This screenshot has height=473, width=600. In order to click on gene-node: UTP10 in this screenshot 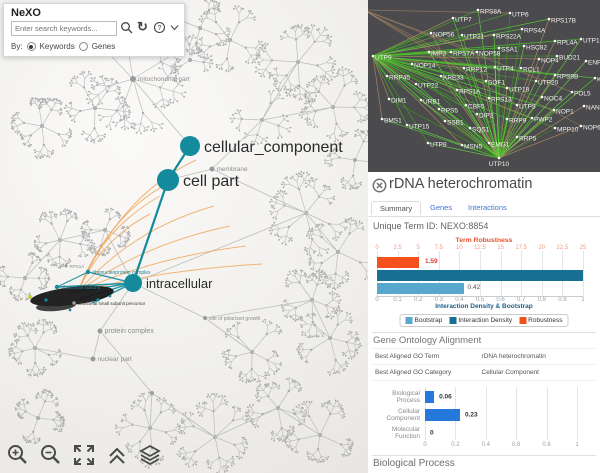, I will do `click(499, 164)`.